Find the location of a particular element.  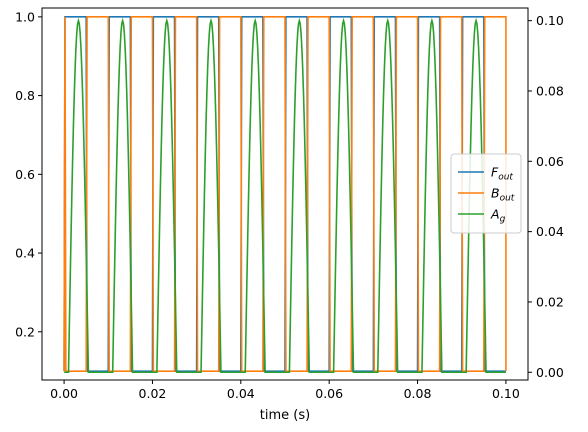

x-tick-label: 0.08 is located at coordinates (418, 393).